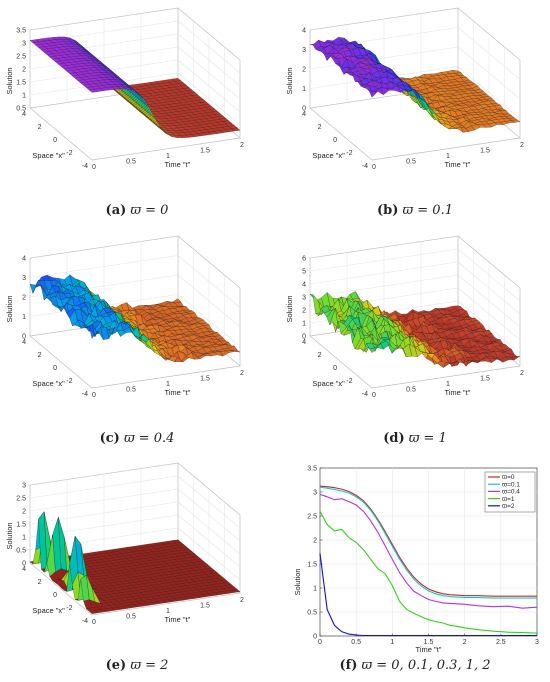 The image size is (550, 682). I want to click on caption-d: (d) ϖ = 1, so click(415, 438).